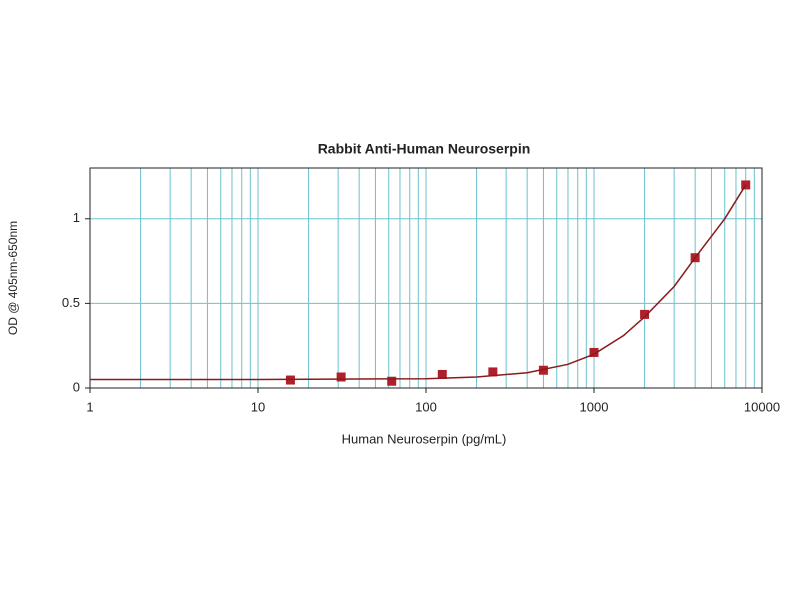  What do you see at coordinates (13, 278) in the screenshot?
I see `y-axis-label: OD @ 405nm-650nm` at bounding box center [13, 278].